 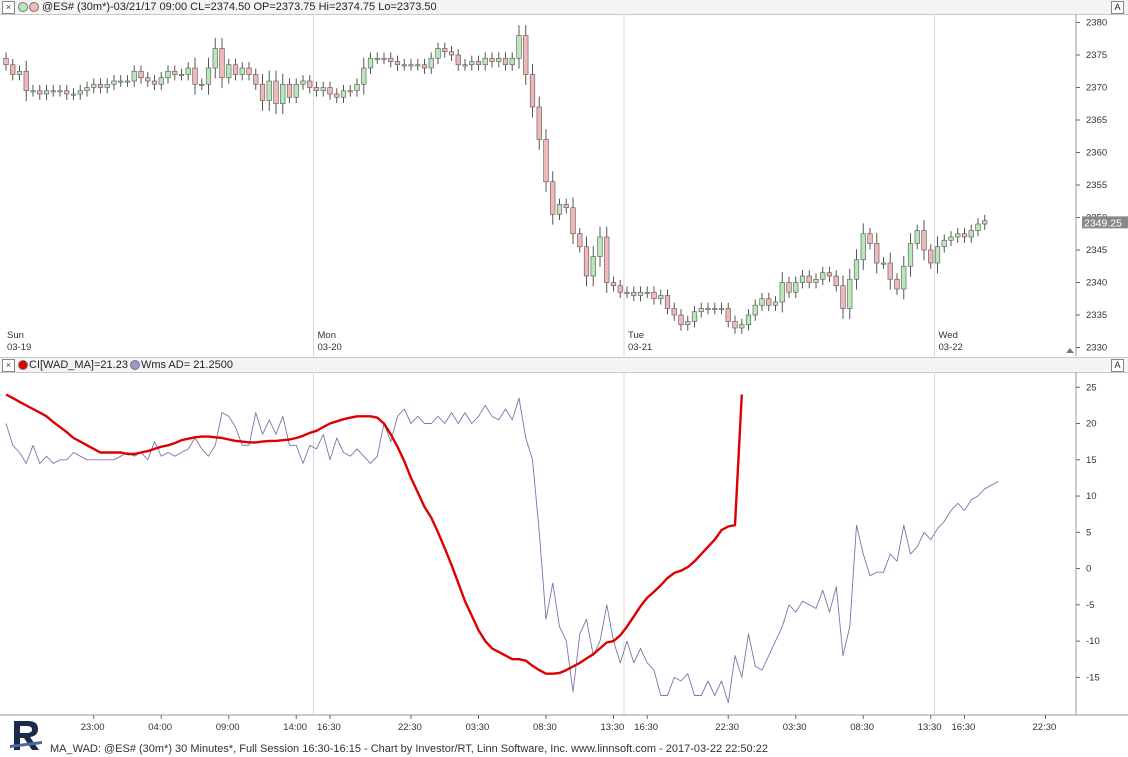 What do you see at coordinates (23, 365) in the screenshot?
I see `ma-color-icon` at bounding box center [23, 365].